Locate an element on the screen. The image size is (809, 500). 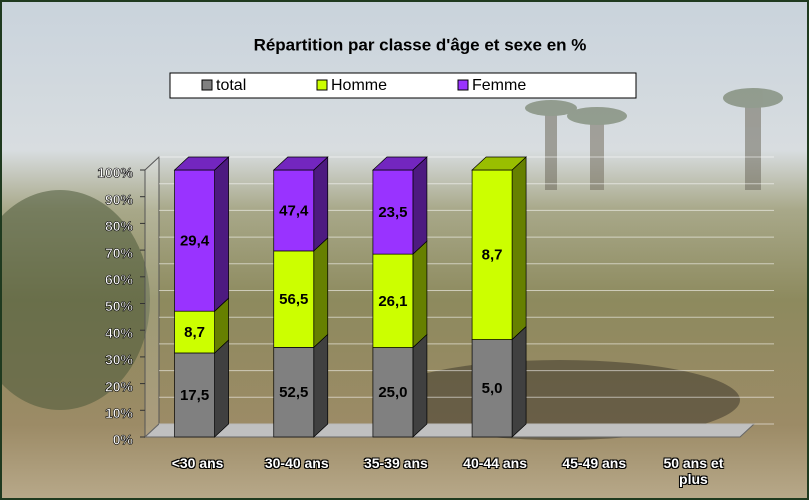
y-tick-label: 60% is located at coordinates (119, 280).